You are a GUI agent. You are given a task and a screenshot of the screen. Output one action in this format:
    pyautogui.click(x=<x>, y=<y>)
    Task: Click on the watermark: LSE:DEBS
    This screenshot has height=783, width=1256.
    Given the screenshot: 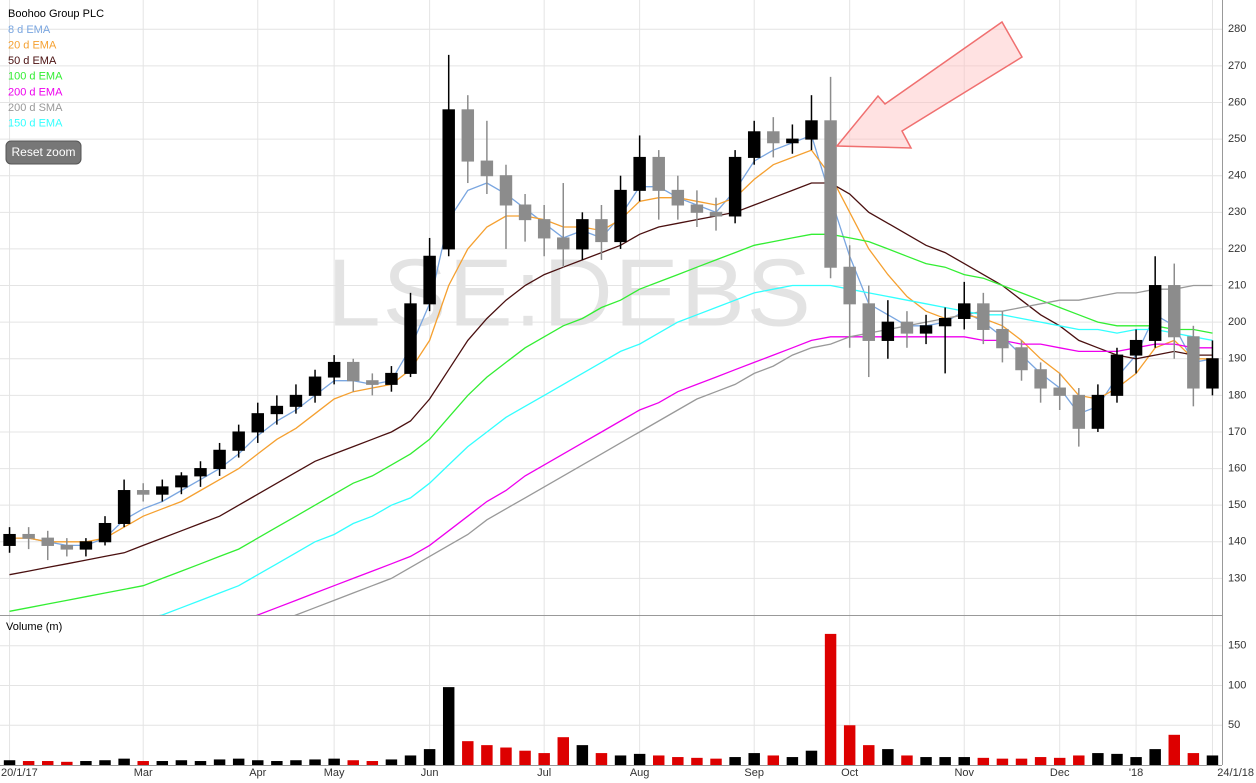 What is the action you would take?
    pyautogui.click(x=570, y=292)
    